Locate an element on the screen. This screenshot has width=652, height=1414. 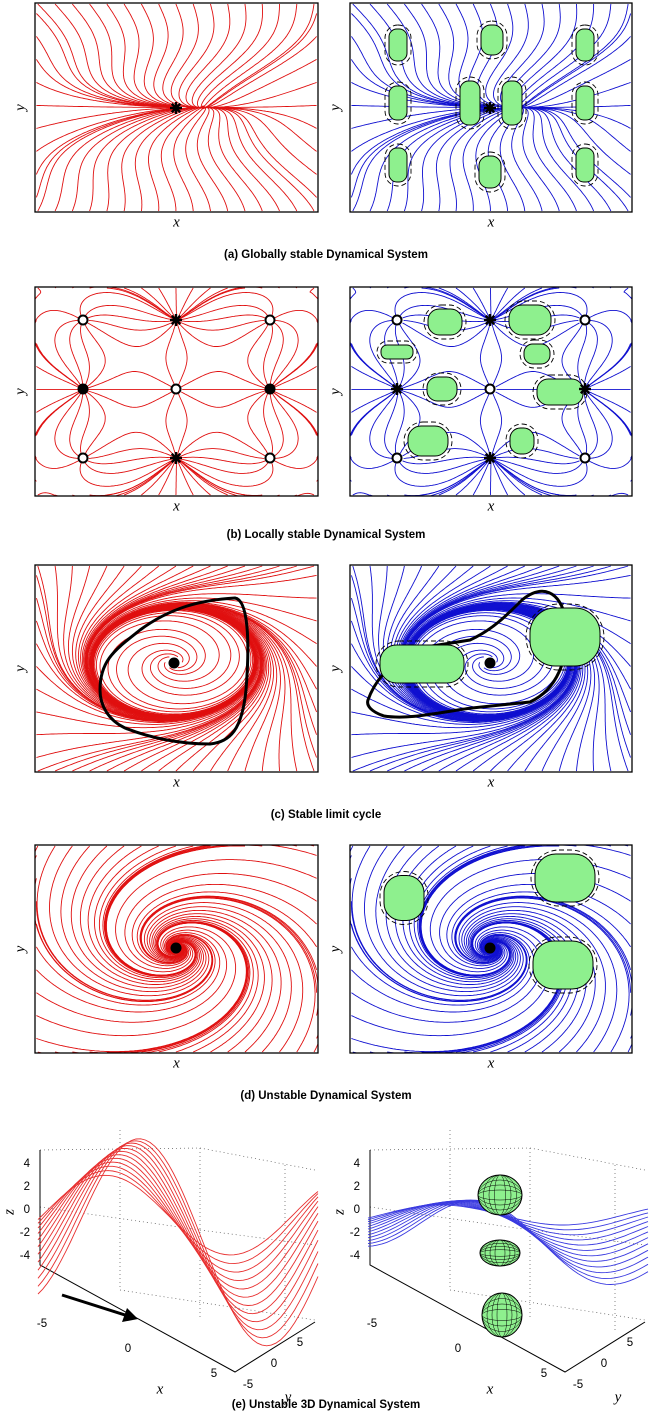
limit-cycle is located at coordinates (174, 671).